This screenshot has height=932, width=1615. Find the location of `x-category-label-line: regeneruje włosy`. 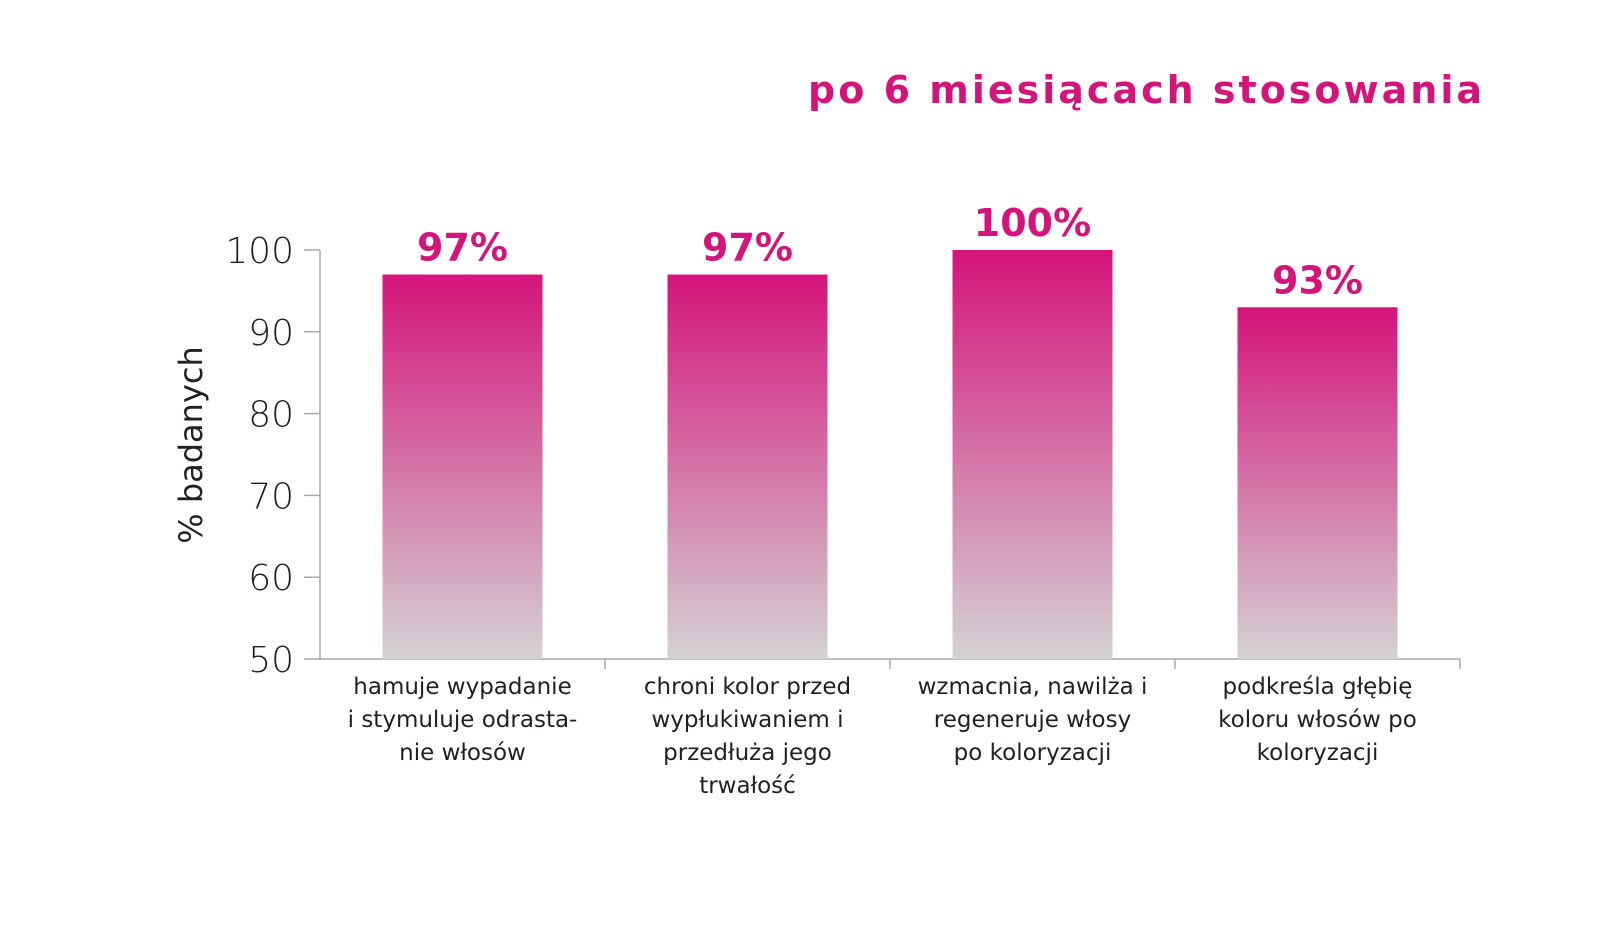

x-category-label-line: regeneruje włosy is located at coordinates (1032, 720).